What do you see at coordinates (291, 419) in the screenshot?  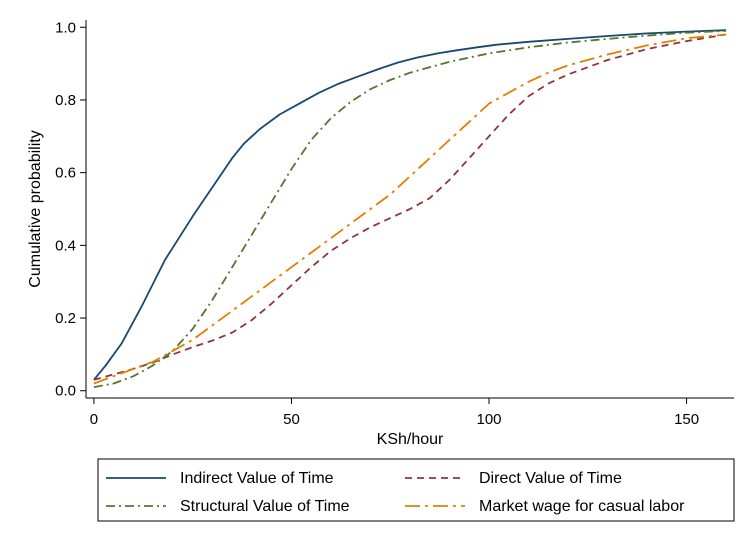 I see `x-tick-label: 50` at bounding box center [291, 419].